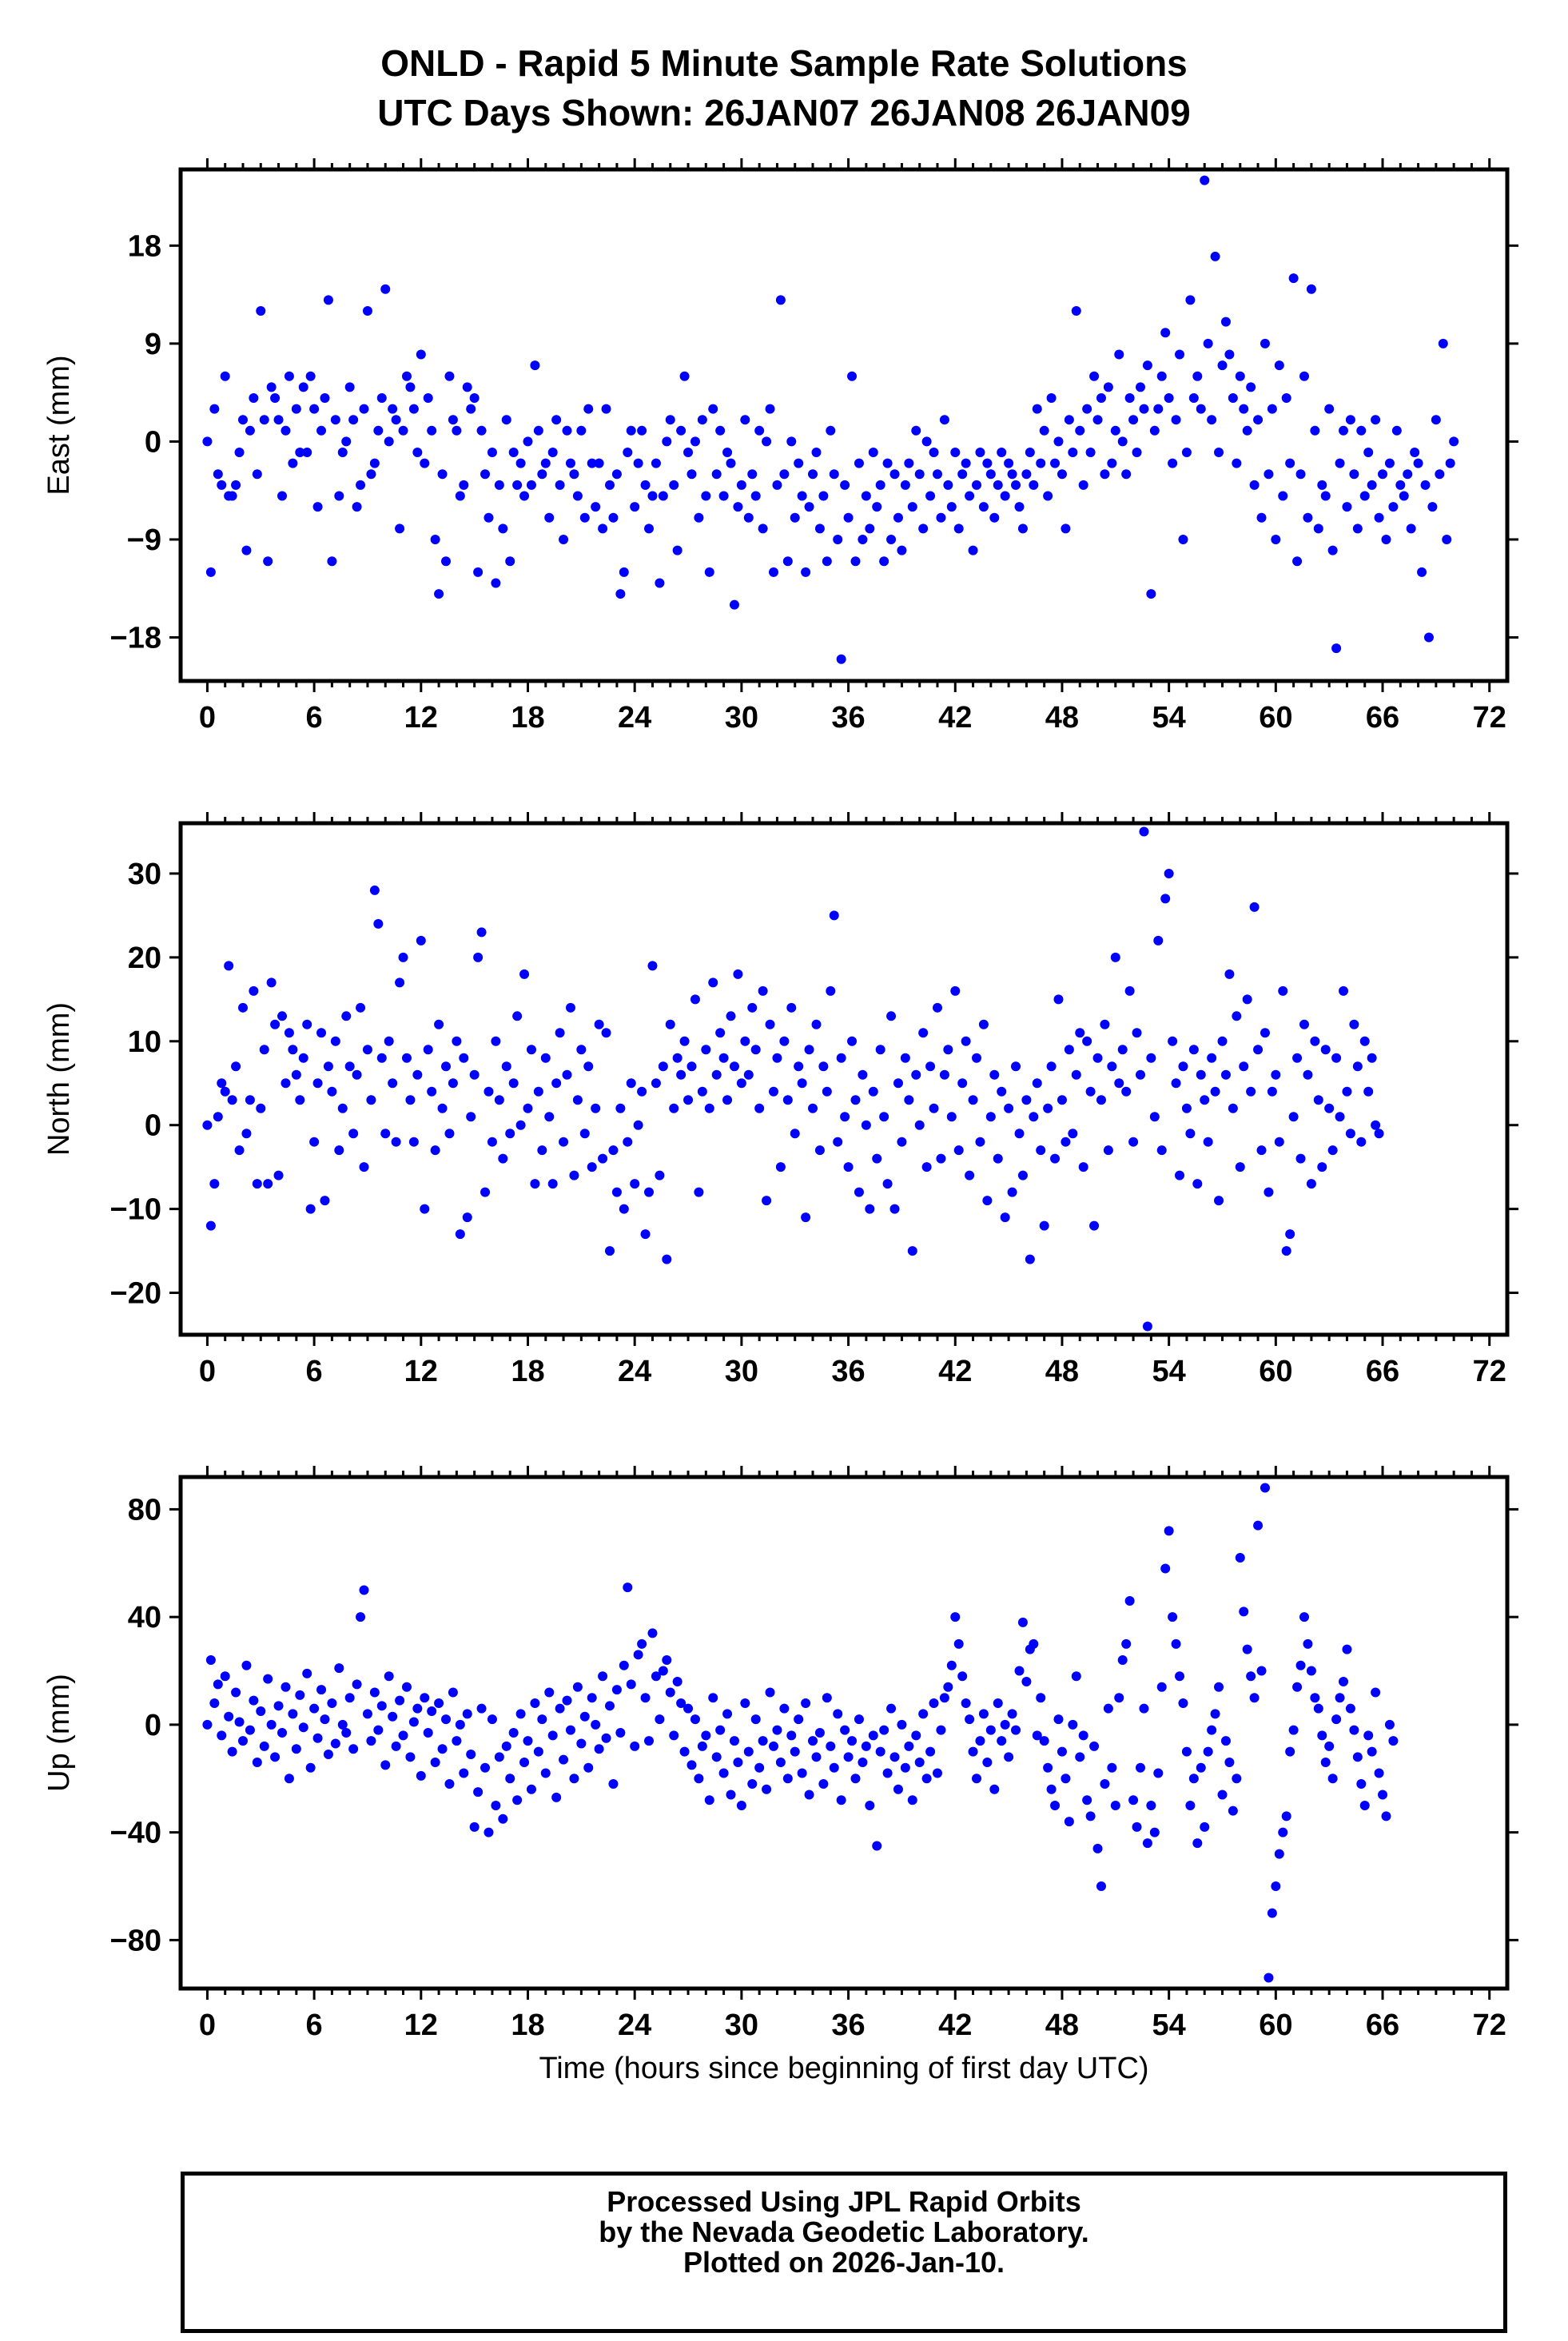 The height and width of the screenshot is (2341, 1568). What do you see at coordinates (844, 2202) in the screenshot?
I see `footer-line1: Processed Using JPL Rapid Orbits` at bounding box center [844, 2202].